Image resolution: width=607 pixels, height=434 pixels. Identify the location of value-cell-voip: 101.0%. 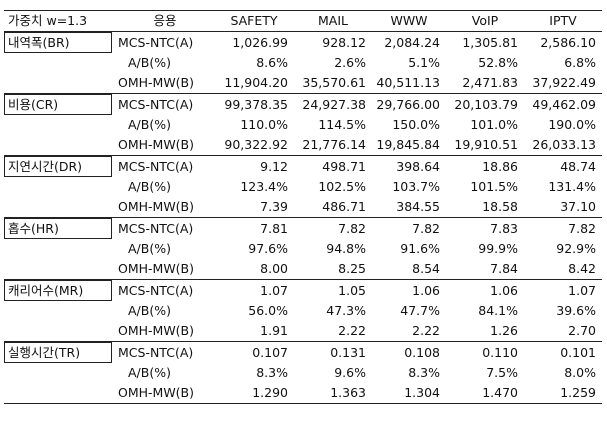
(494, 124).